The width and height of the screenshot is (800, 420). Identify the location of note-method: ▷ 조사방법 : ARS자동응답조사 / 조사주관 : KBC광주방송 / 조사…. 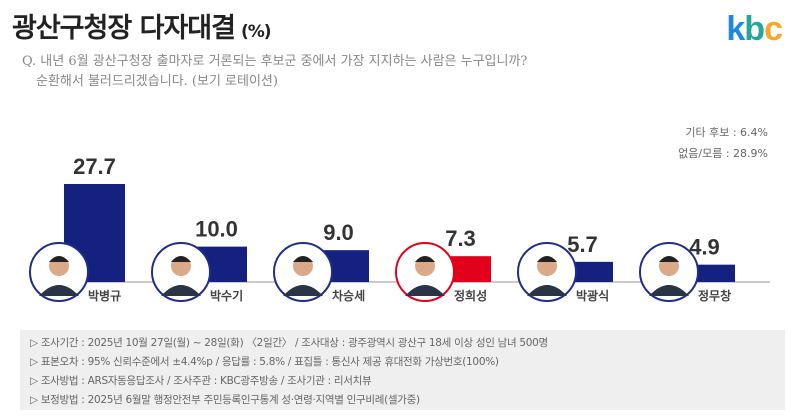
(201, 381).